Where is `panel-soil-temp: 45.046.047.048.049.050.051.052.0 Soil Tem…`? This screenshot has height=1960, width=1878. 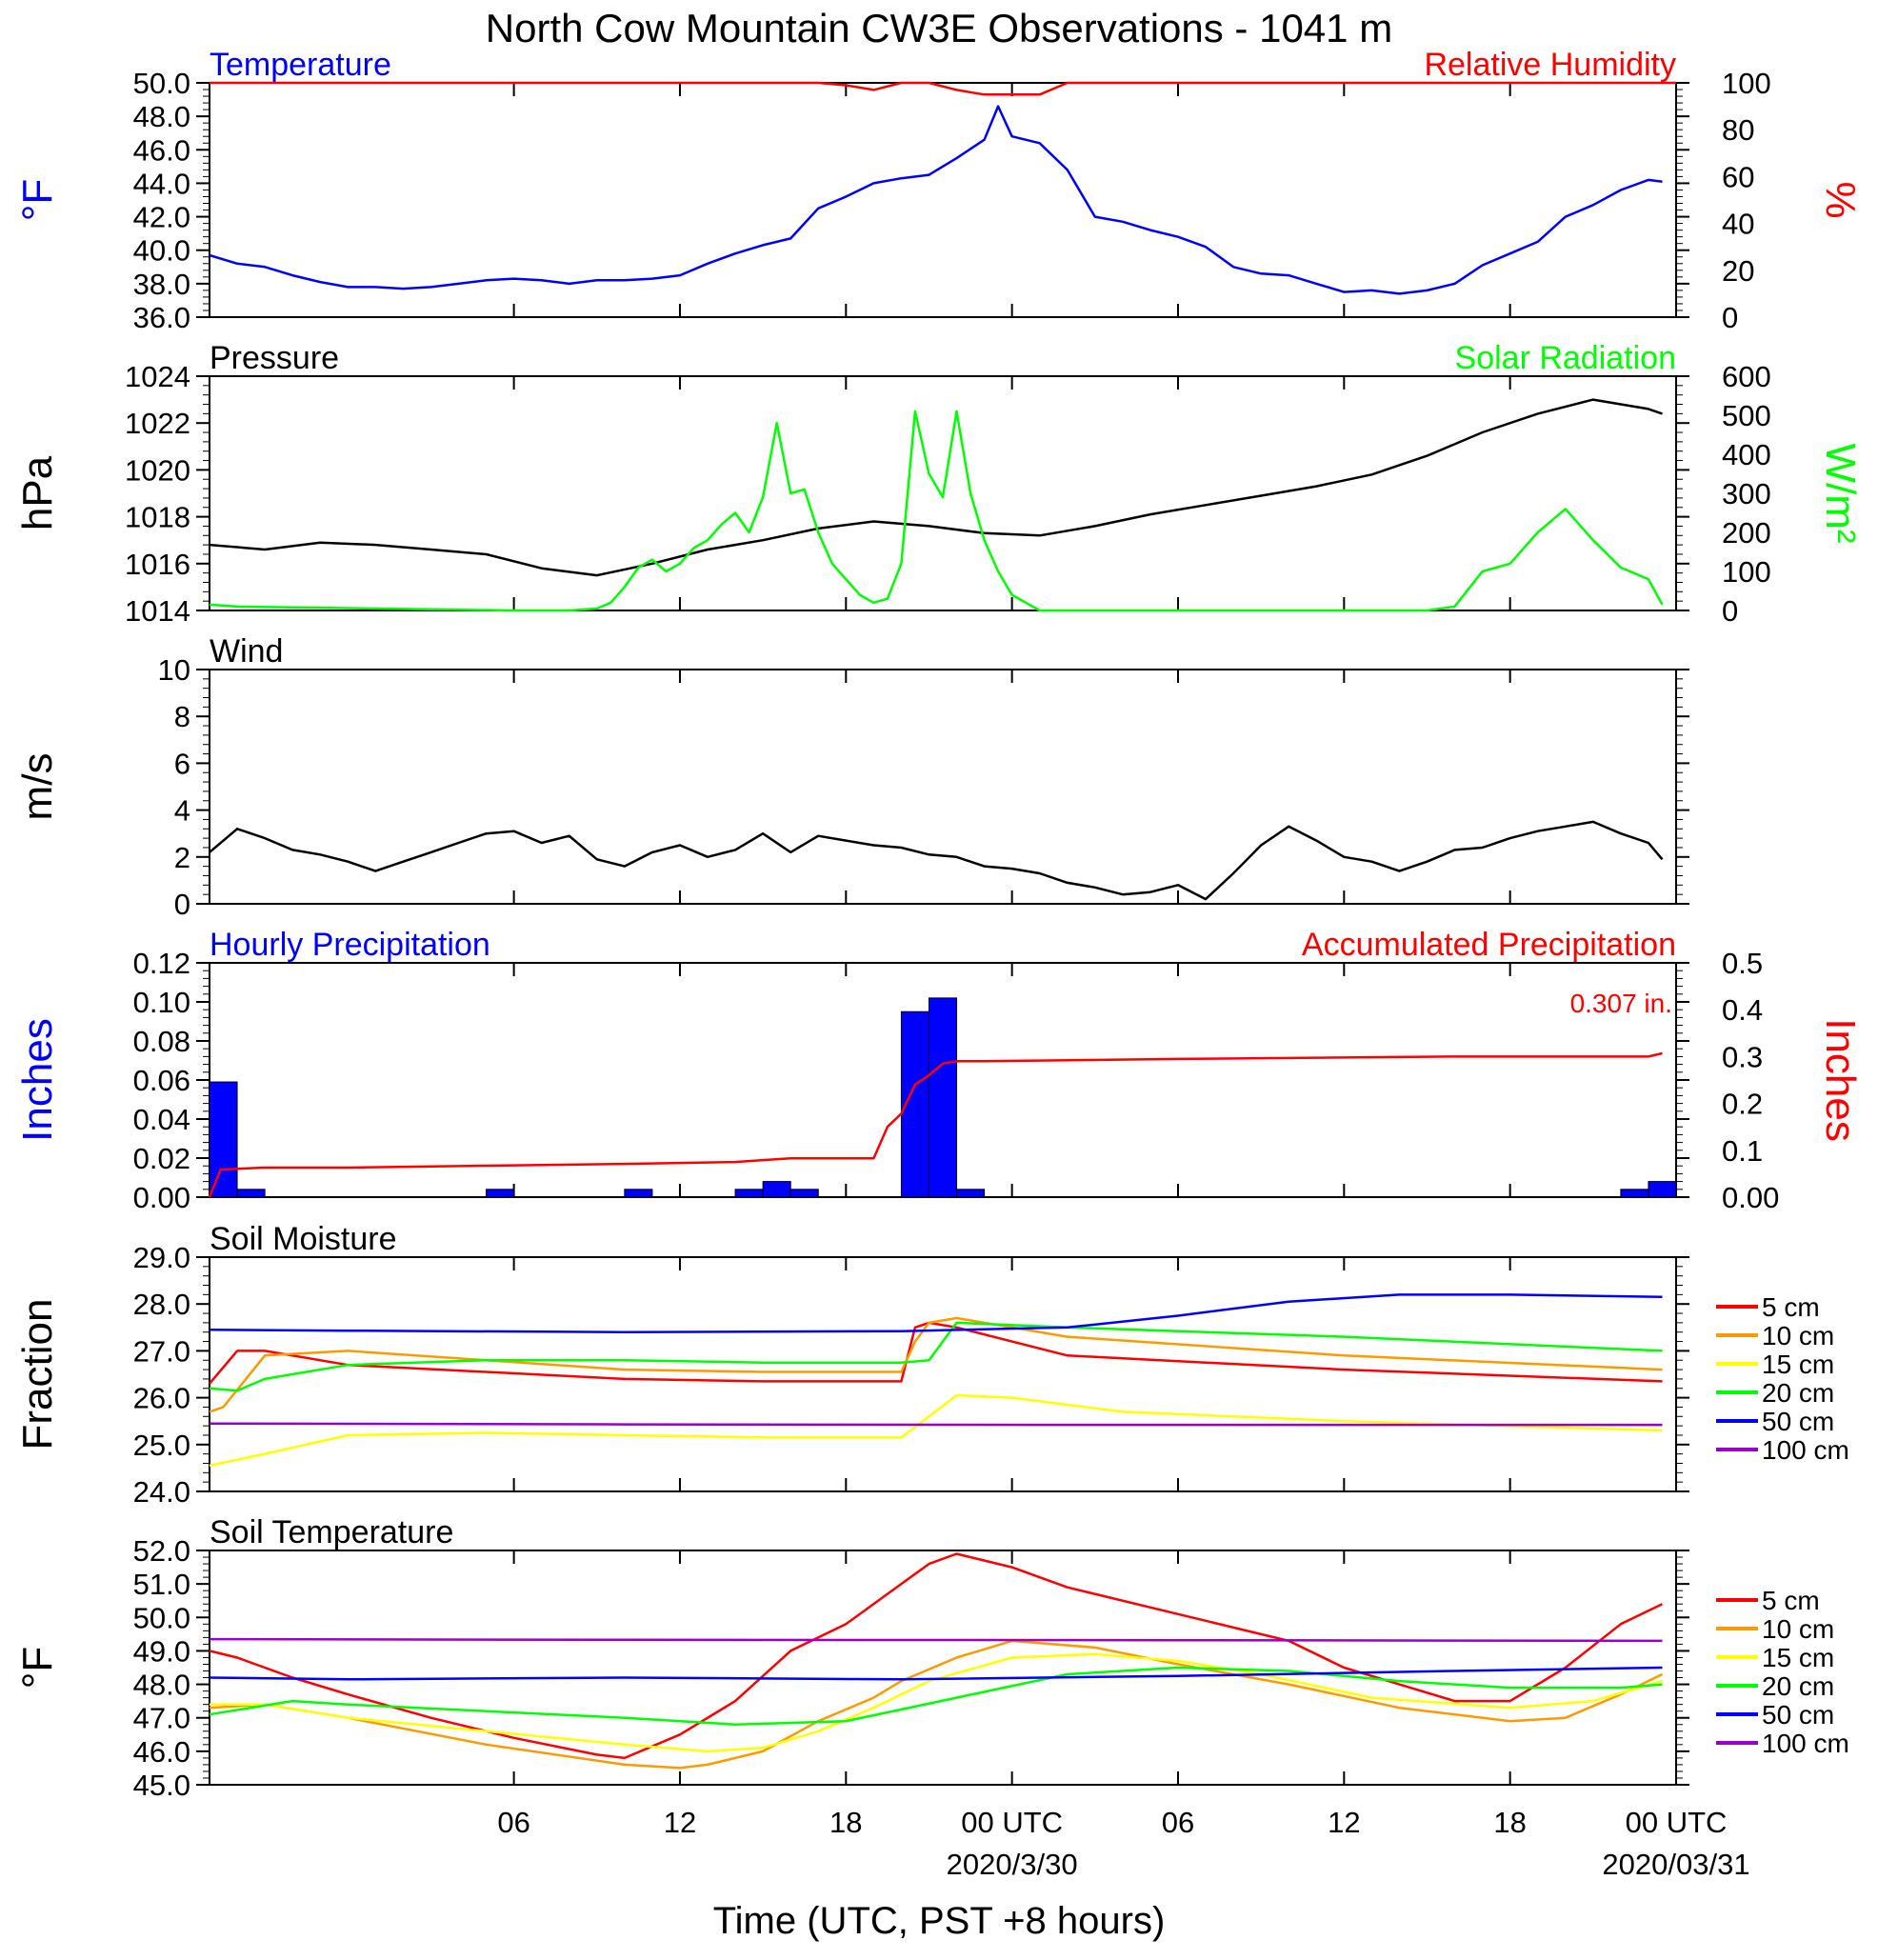 panel-soil-temp: 45.046.047.048.049.050.051.052.0 Soil Tem… is located at coordinates (931, 1658).